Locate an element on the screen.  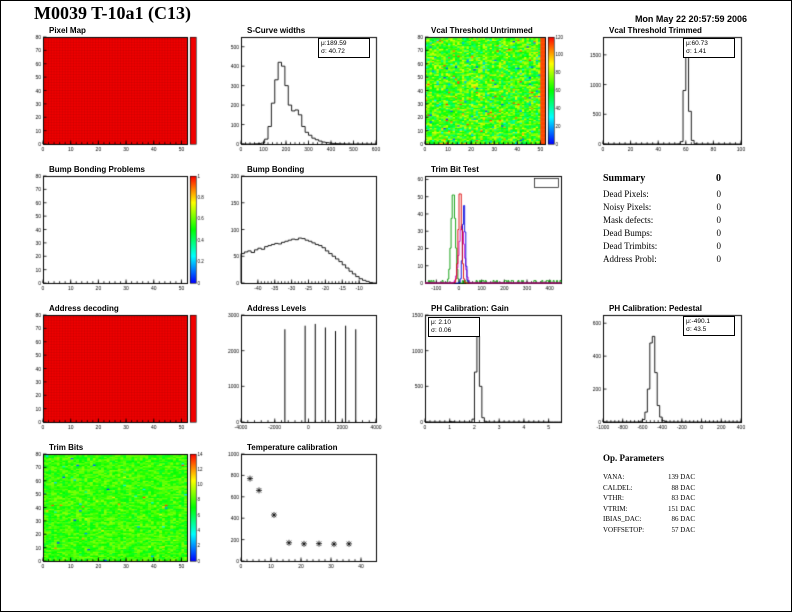
summary-row: Dead Trimbits: 0 is located at coordinates (662, 246).